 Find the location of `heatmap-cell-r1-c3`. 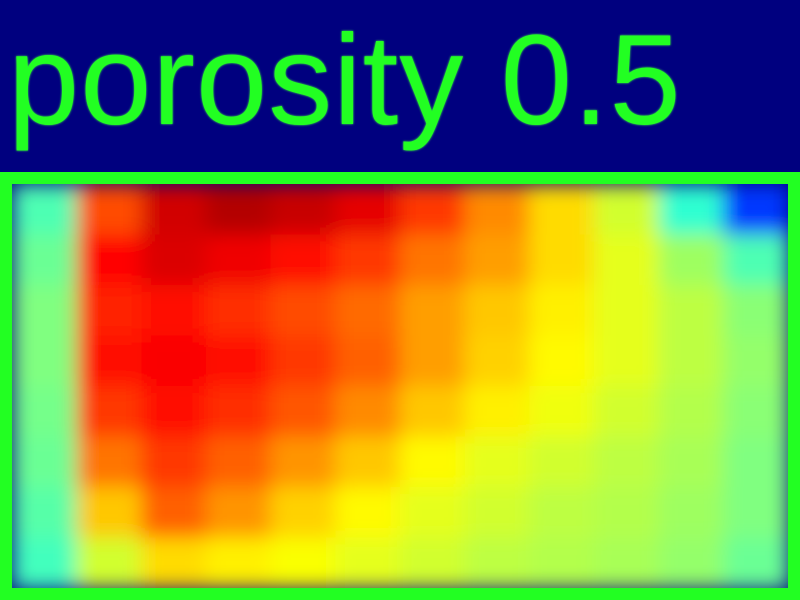

heatmap-cell-r1-c3 is located at coordinates (239, 260).